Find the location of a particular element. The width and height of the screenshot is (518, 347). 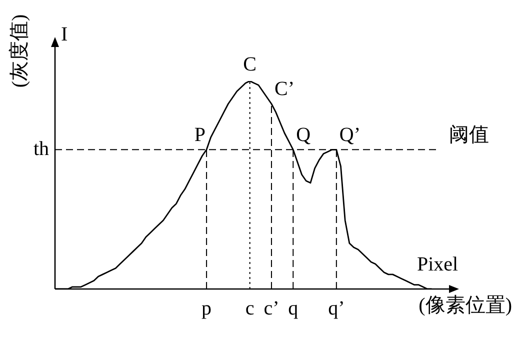

text: th is located at coordinates (41, 149).